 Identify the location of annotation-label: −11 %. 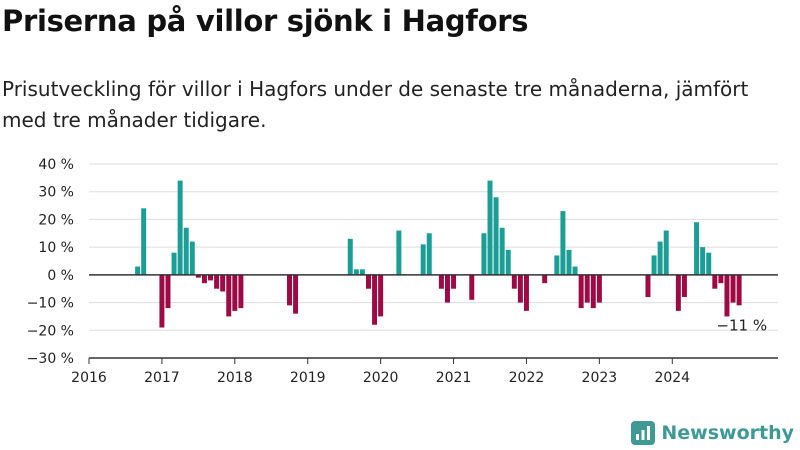
(741, 325).